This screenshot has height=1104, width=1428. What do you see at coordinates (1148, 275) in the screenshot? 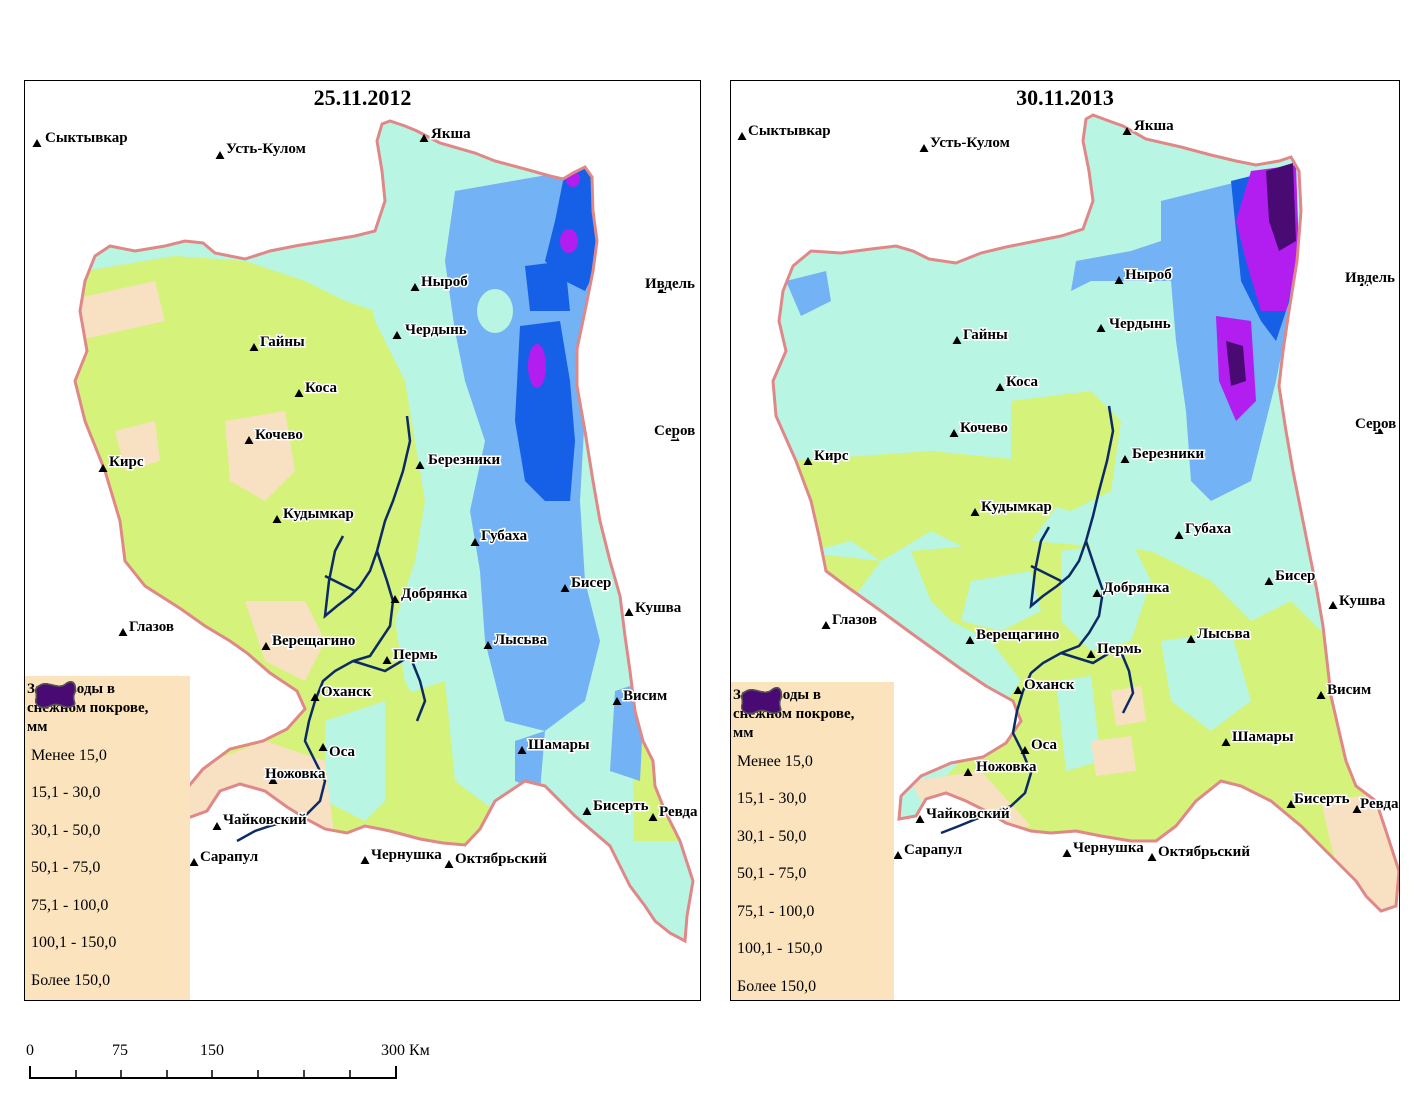
I see `city-label: Ныроб` at bounding box center [1148, 275].